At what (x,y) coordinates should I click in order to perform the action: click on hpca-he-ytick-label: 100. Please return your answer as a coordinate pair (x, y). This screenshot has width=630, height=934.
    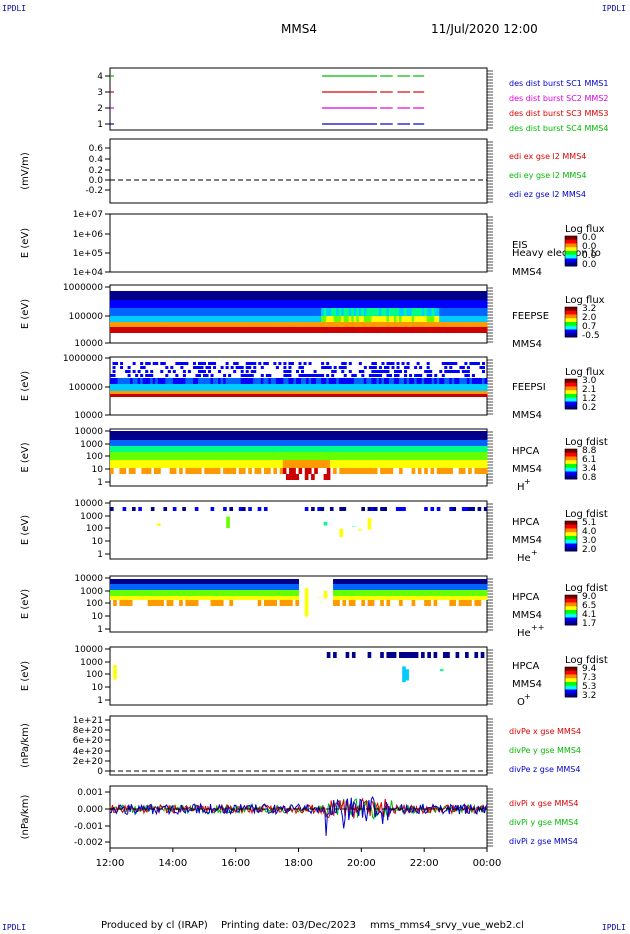
    Looking at the image, I should click on (94, 529).